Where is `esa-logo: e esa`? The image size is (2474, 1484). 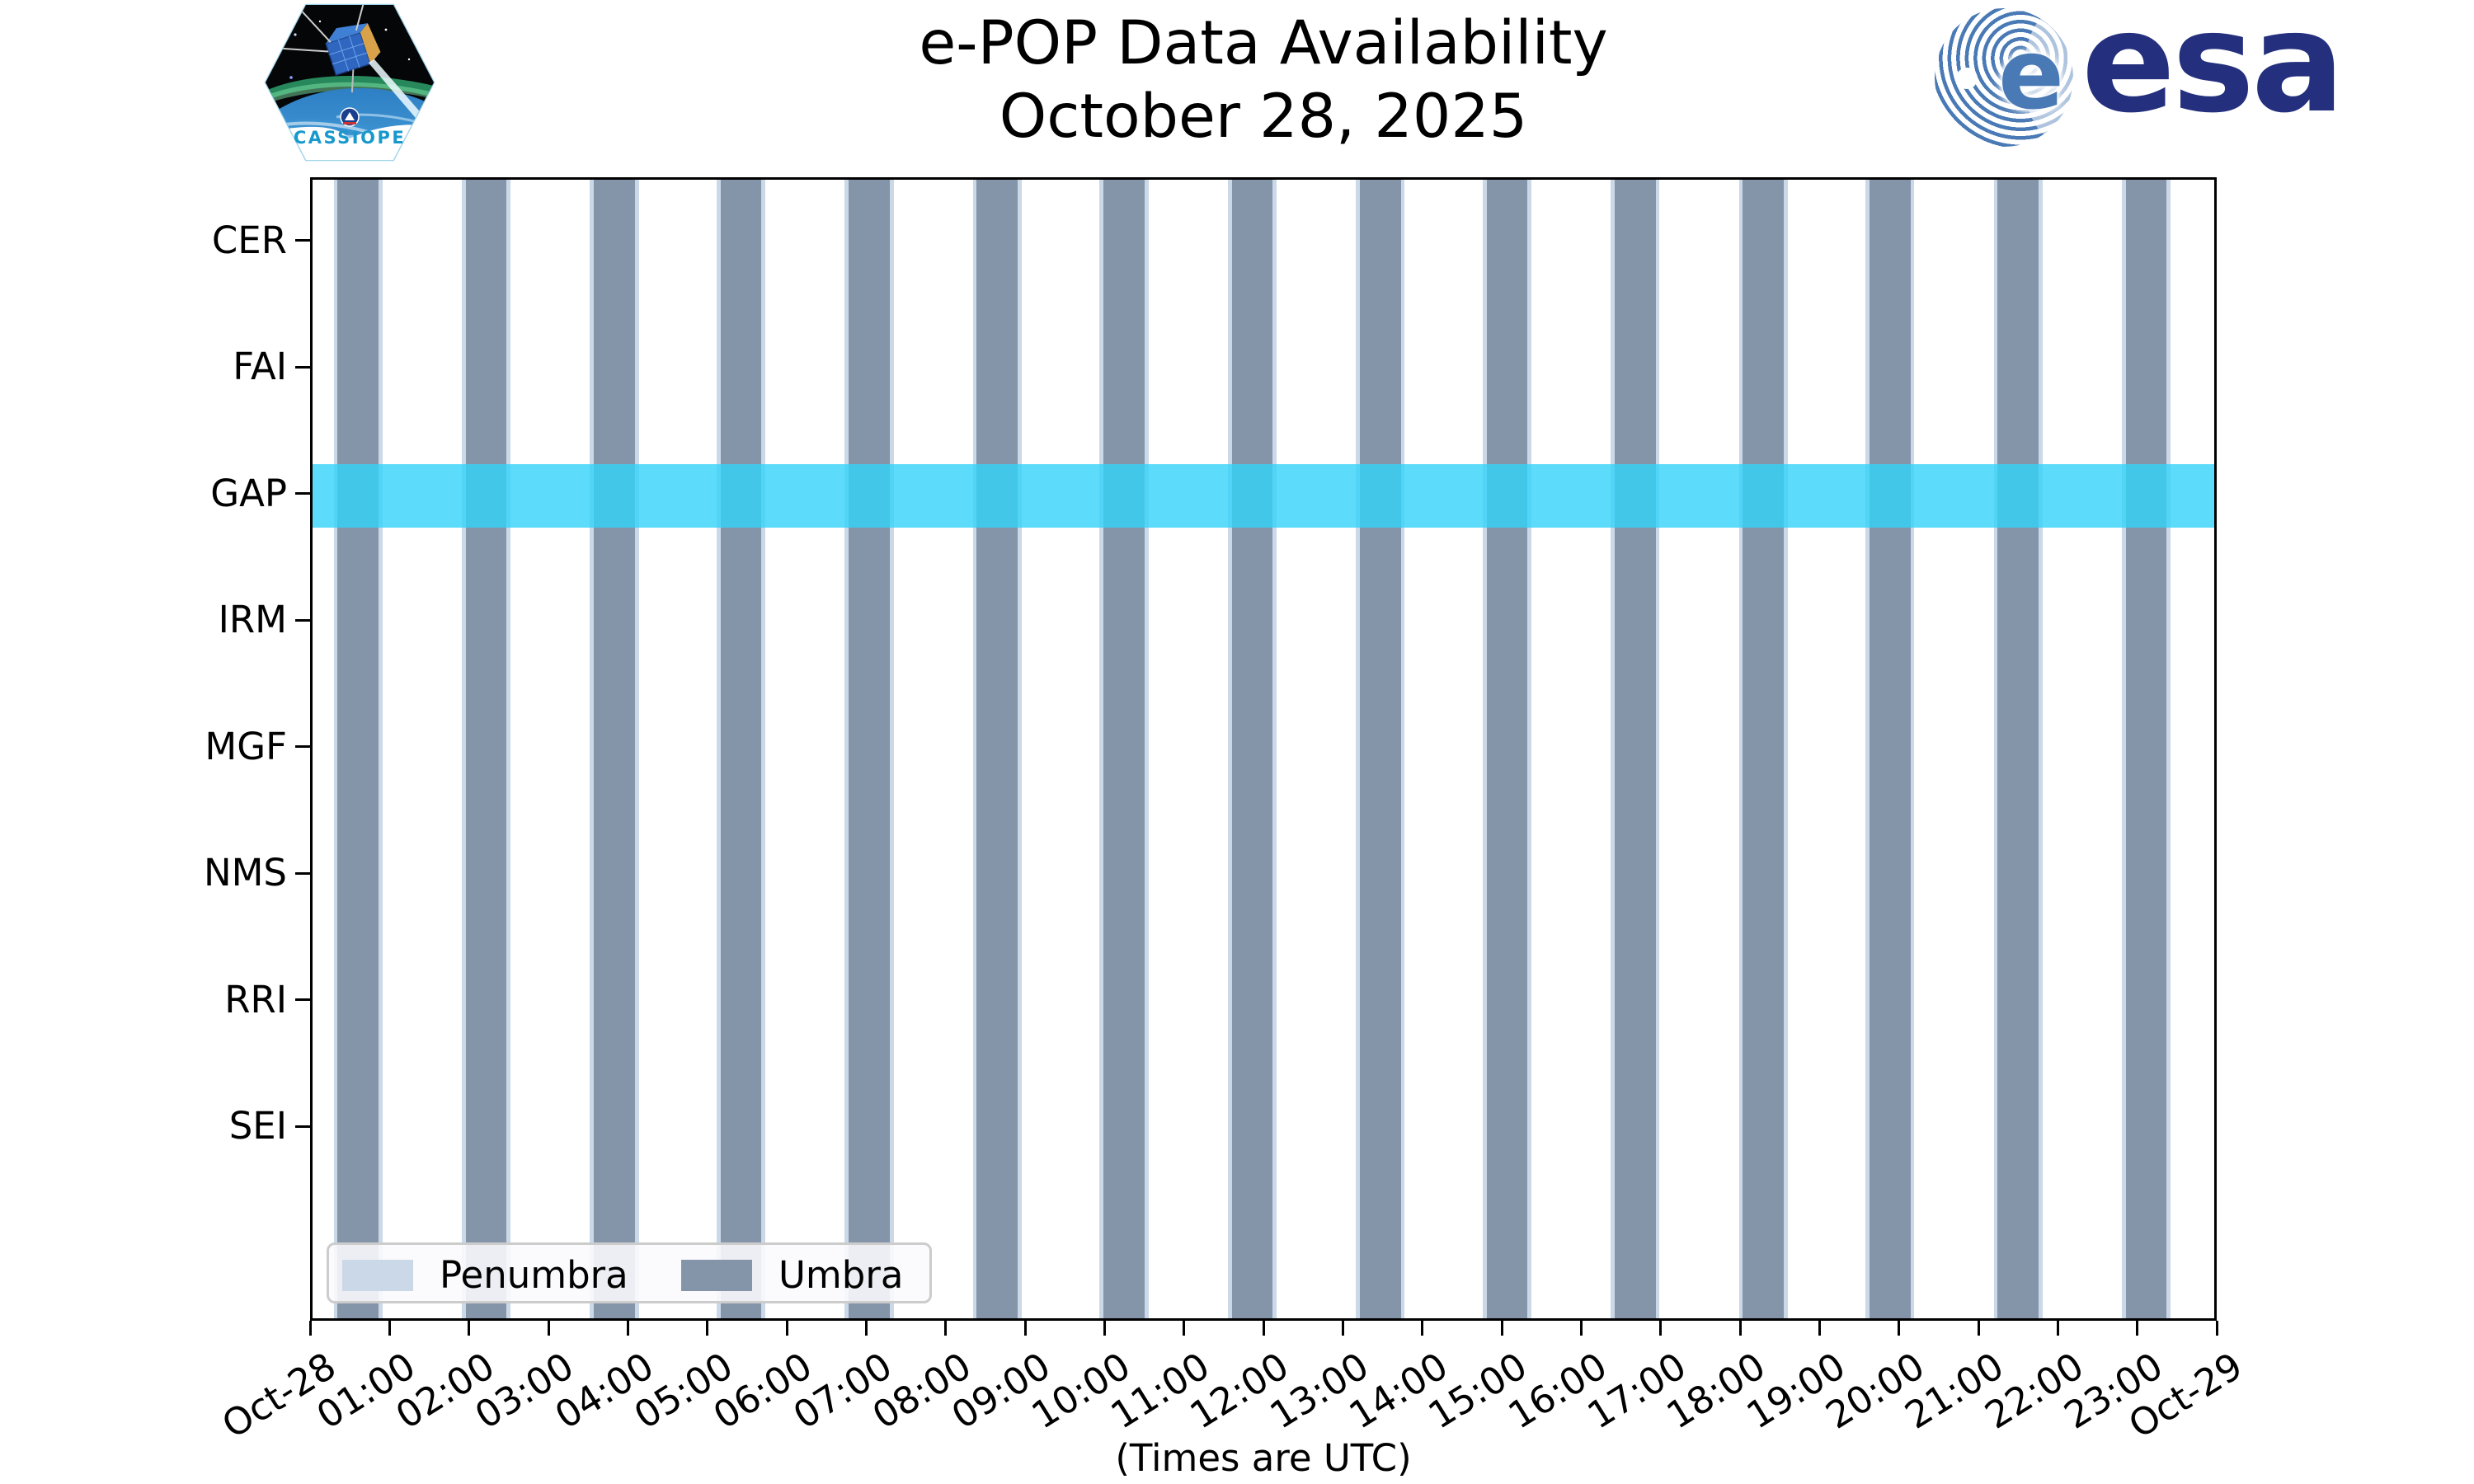
esa-logo: e esa is located at coordinates (2140, 76).